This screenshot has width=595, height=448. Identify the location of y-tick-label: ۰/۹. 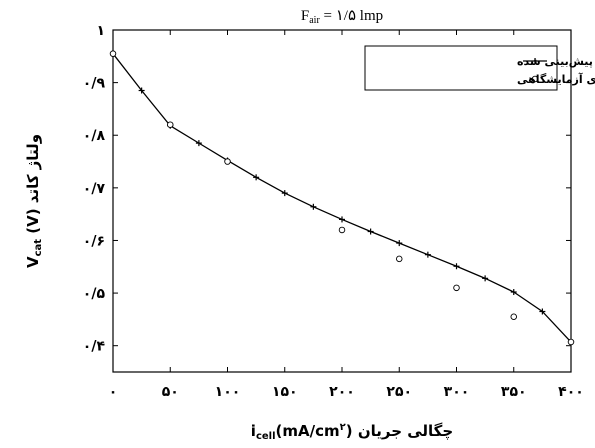
(94, 84).